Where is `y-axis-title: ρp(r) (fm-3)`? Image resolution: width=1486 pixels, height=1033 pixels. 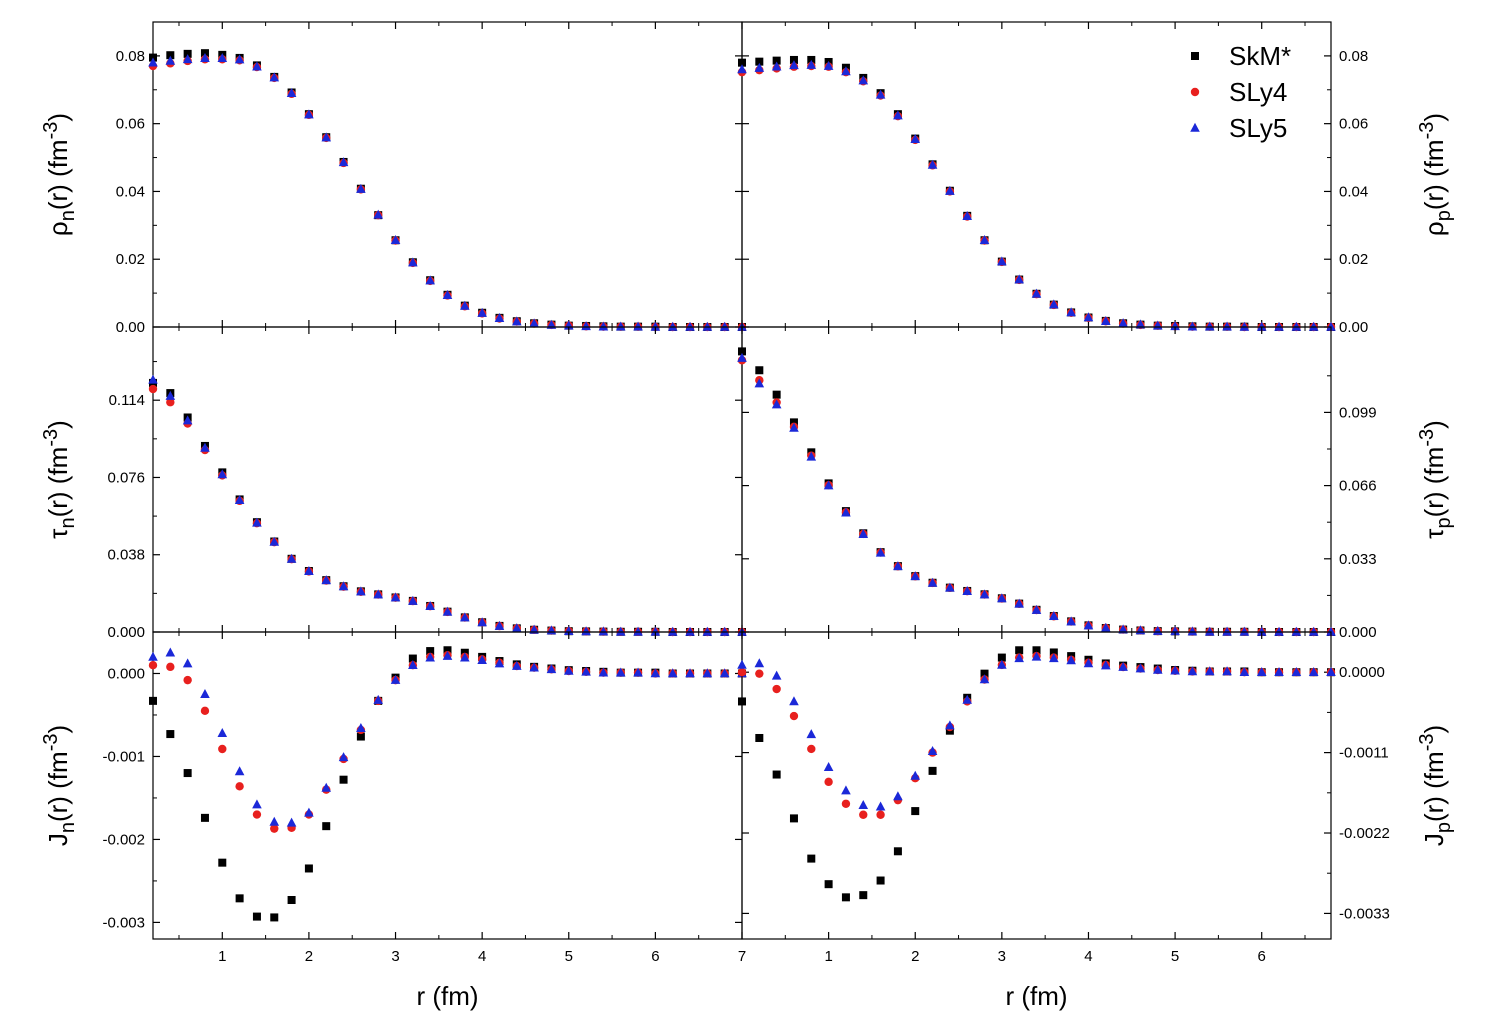
y-axis-title: ρp(r) (fm-3) is located at coordinates (1435, 174).